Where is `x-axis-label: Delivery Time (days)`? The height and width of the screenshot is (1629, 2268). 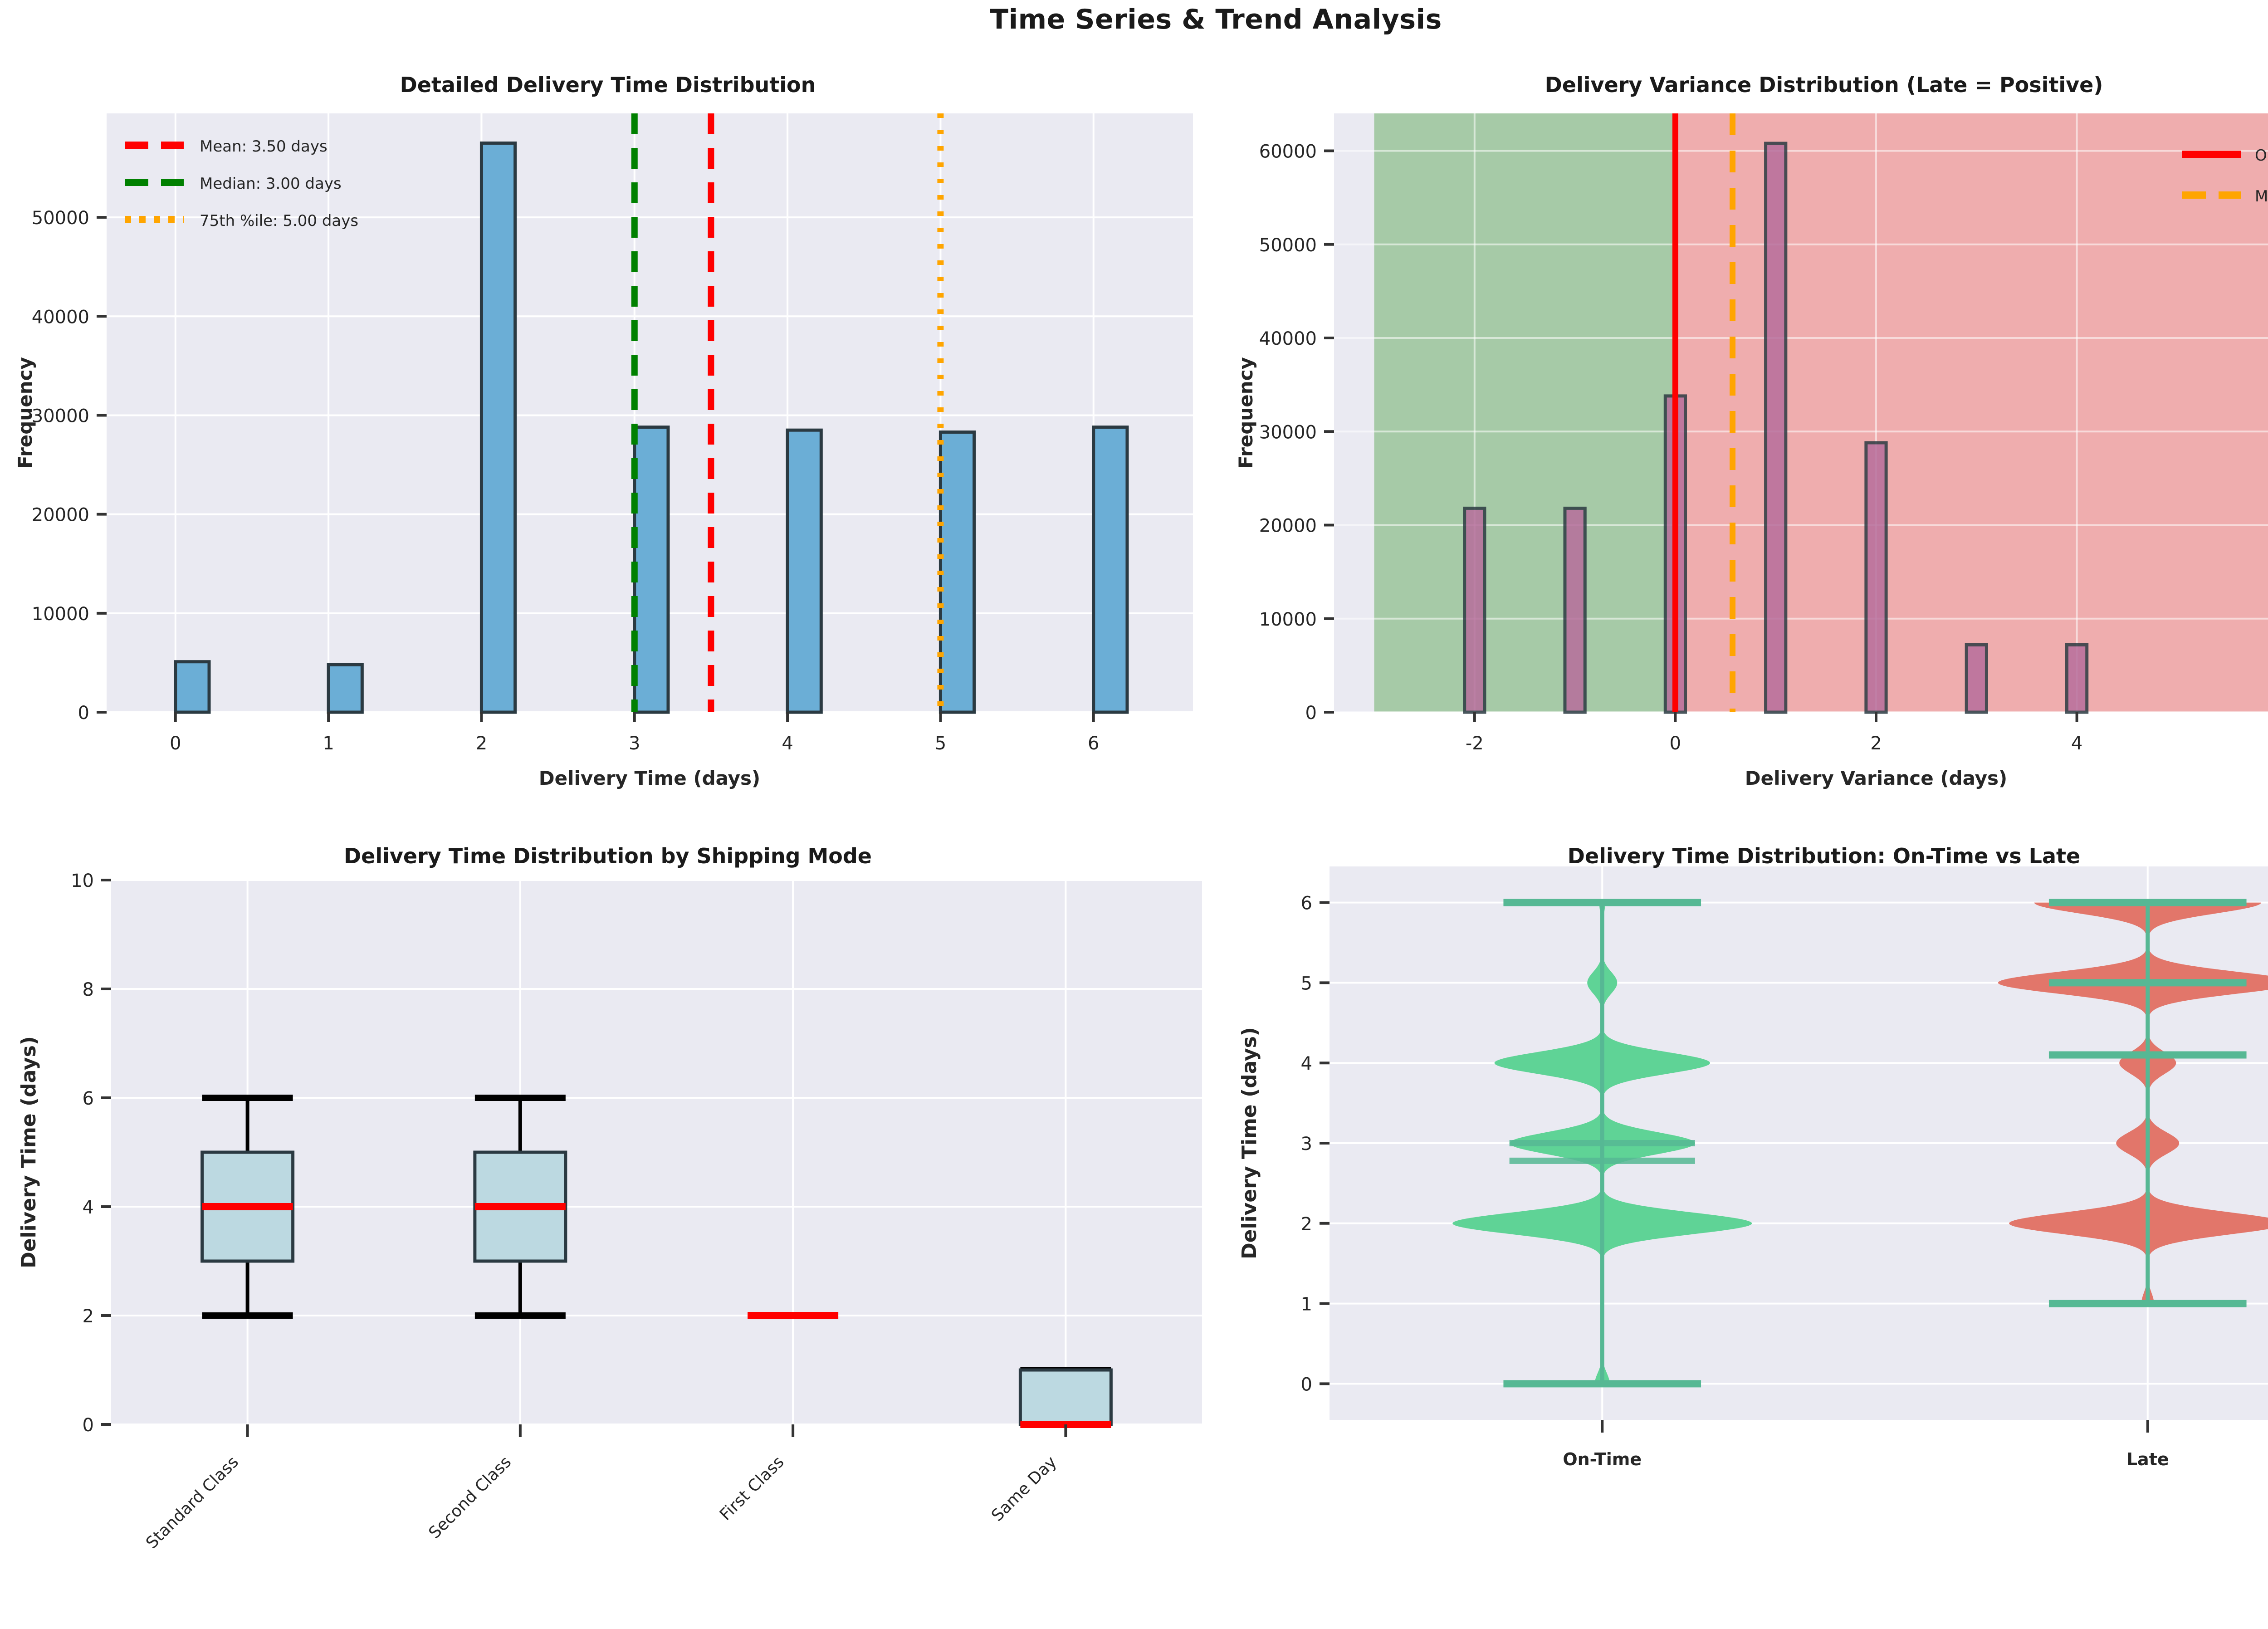 x-axis-label: Delivery Time (days) is located at coordinates (650, 778).